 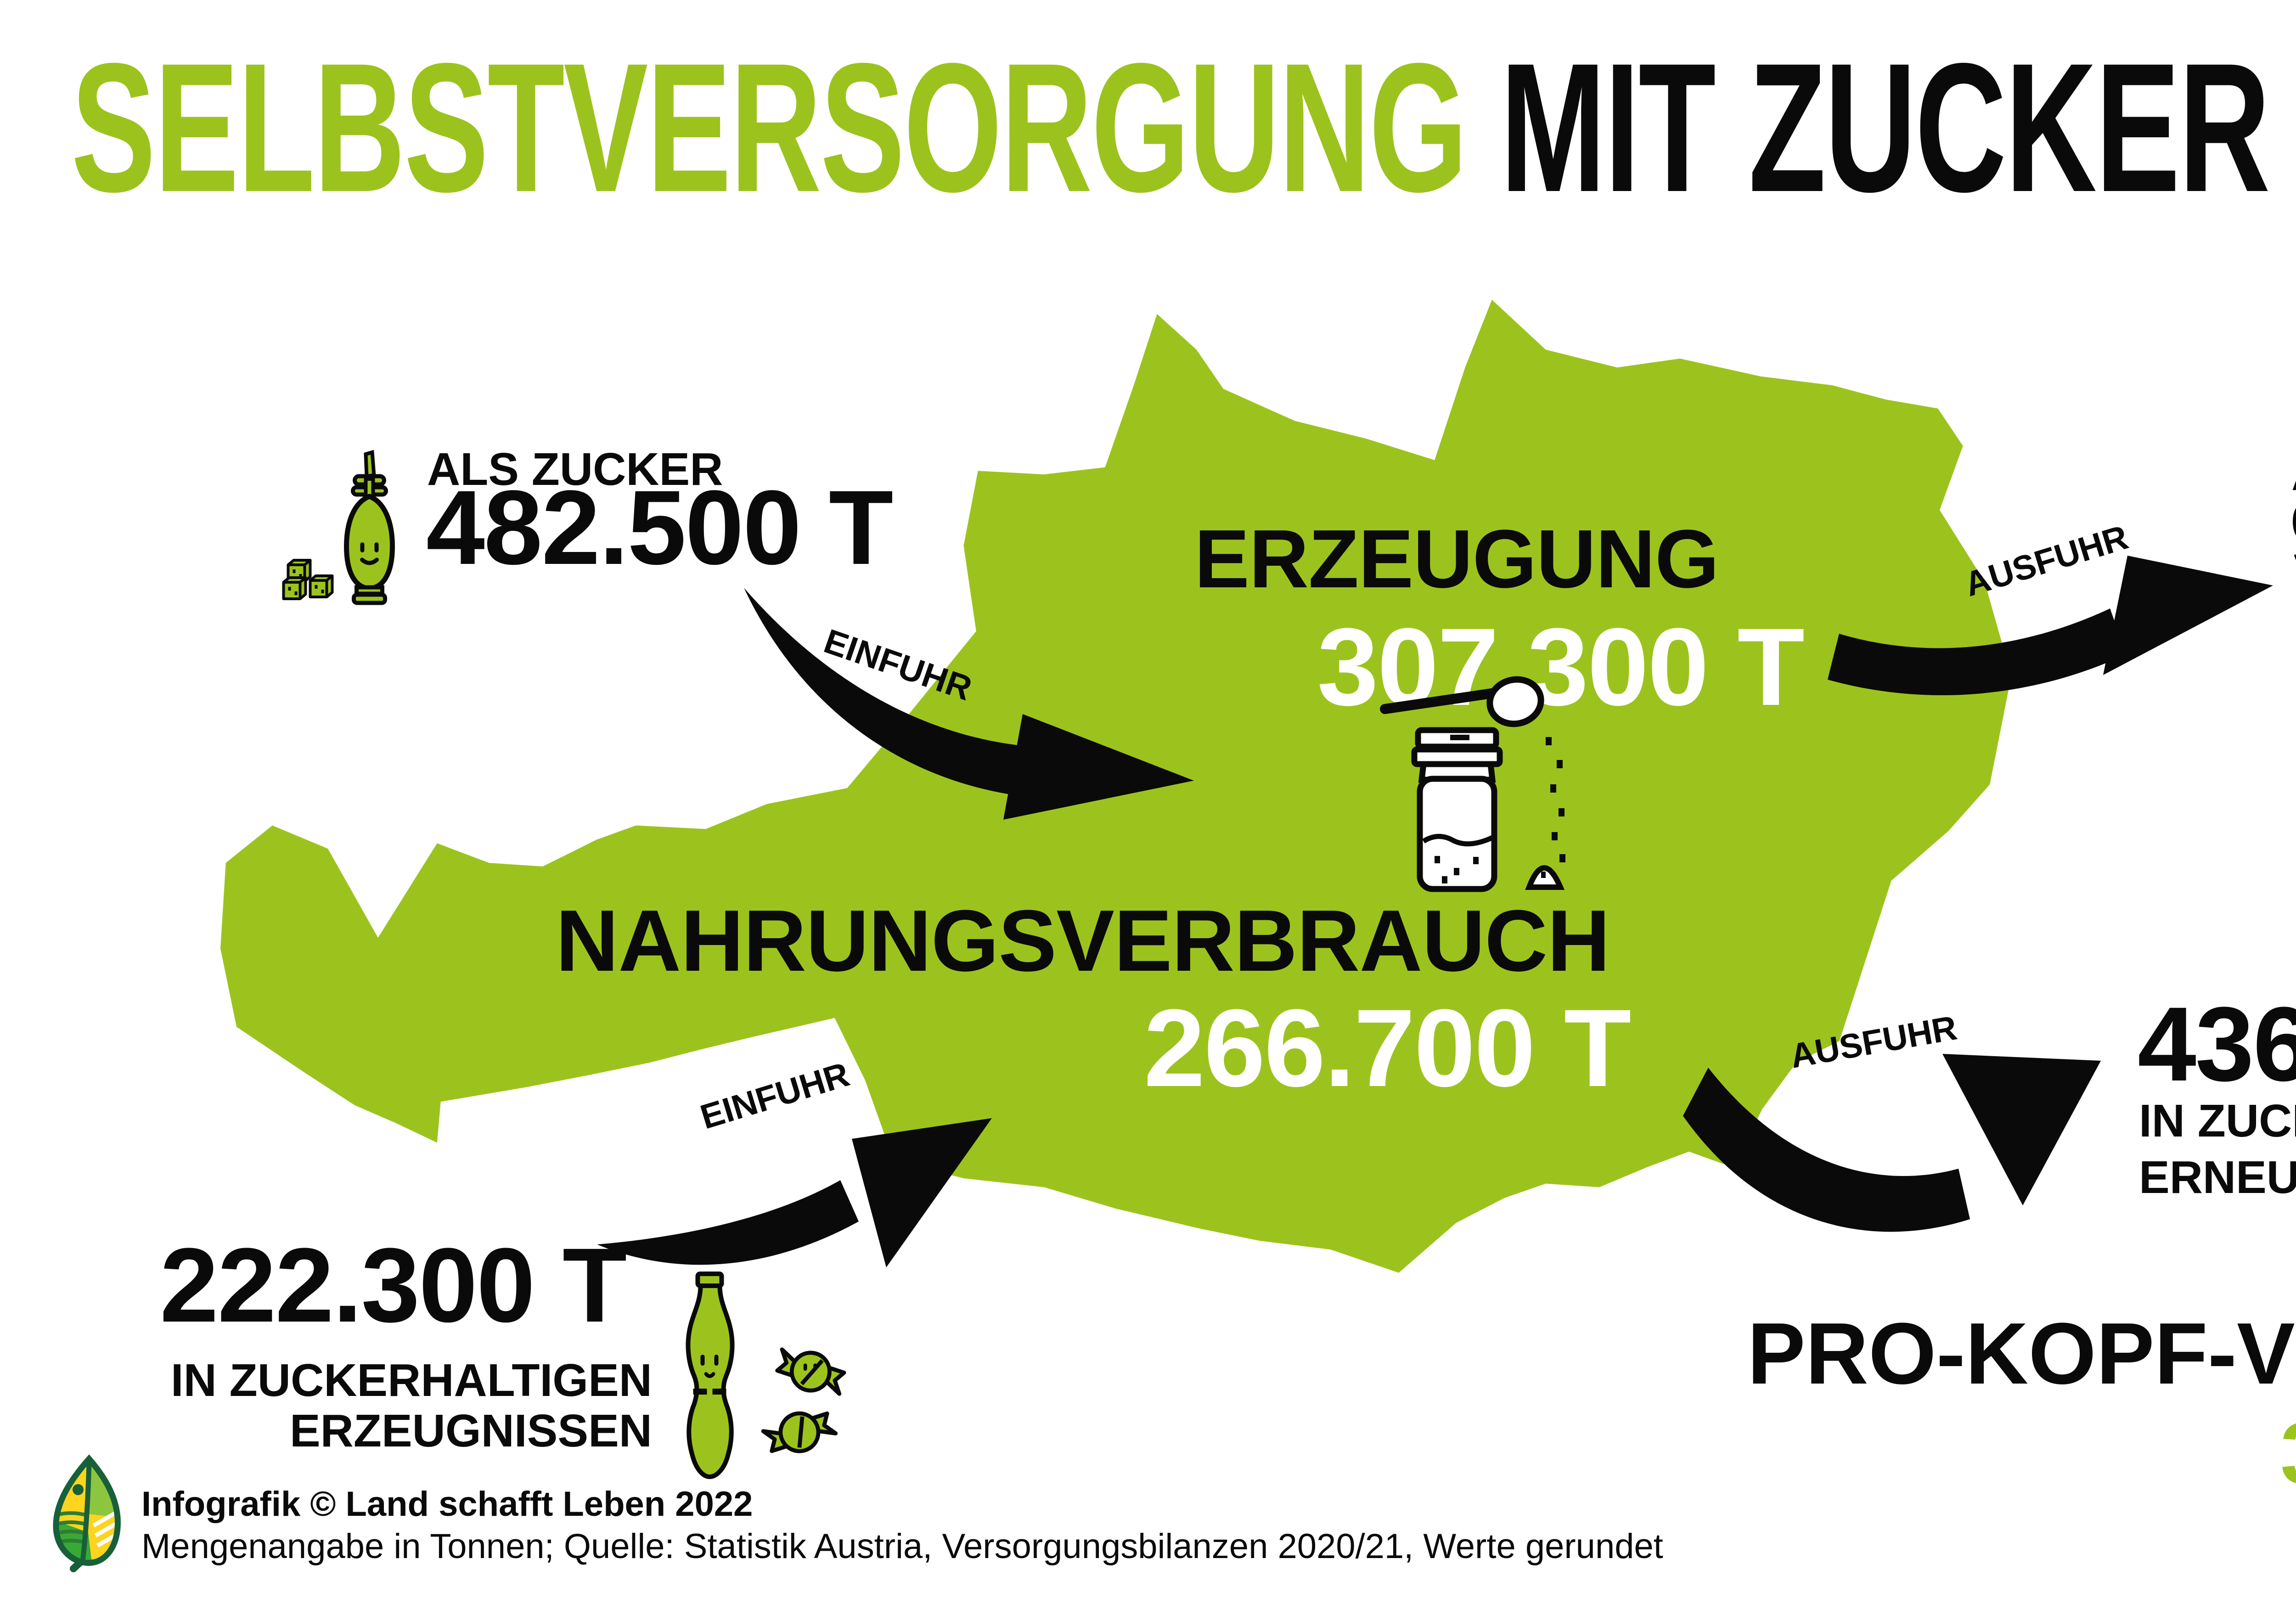 What do you see at coordinates (1868, 128) in the screenshot?
I see `title-black: MIT ZUCKER` at bounding box center [1868, 128].